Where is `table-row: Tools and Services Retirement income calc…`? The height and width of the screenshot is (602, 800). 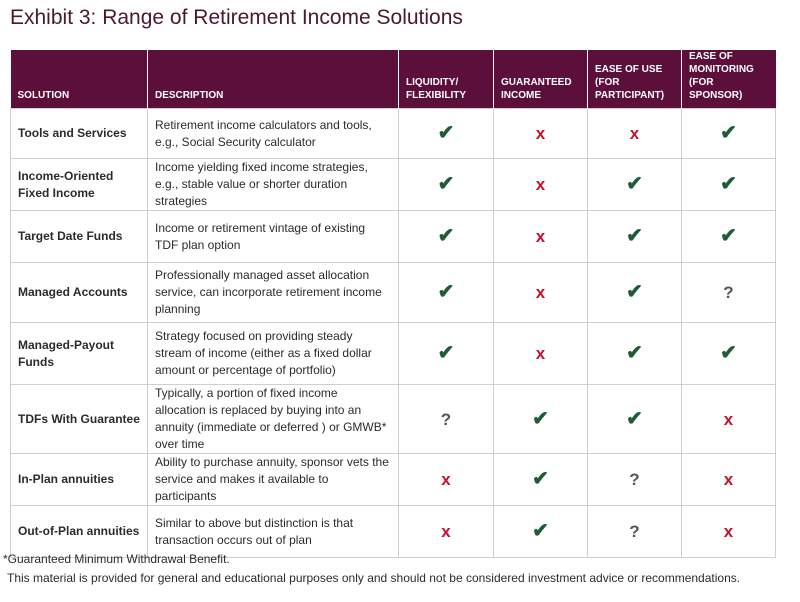 table-row: Tools and Services Retirement income calc… is located at coordinates (393, 133).